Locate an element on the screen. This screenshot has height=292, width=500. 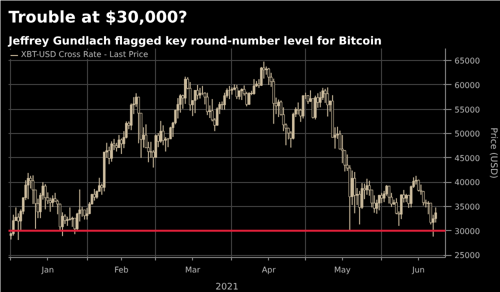
x-tick-label: May is located at coordinates (342, 270).